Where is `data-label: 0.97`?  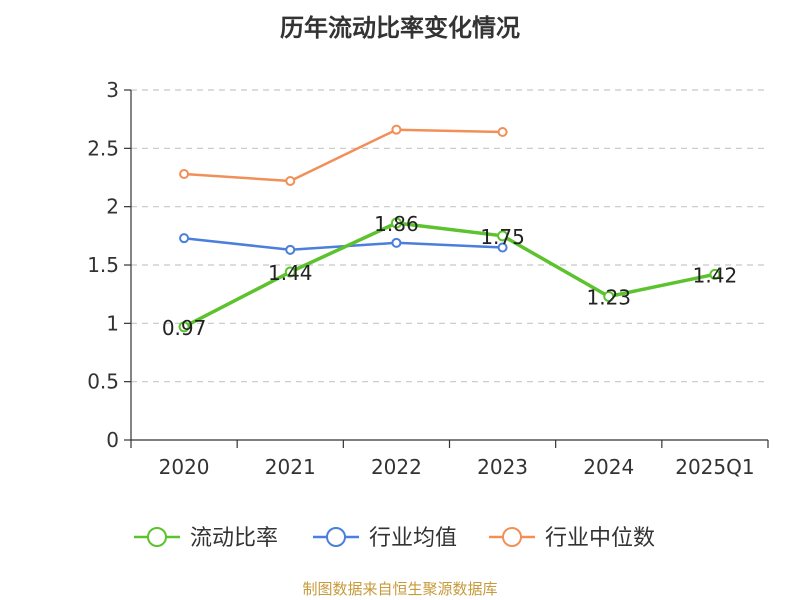
data-label: 0.97 is located at coordinates (184, 328).